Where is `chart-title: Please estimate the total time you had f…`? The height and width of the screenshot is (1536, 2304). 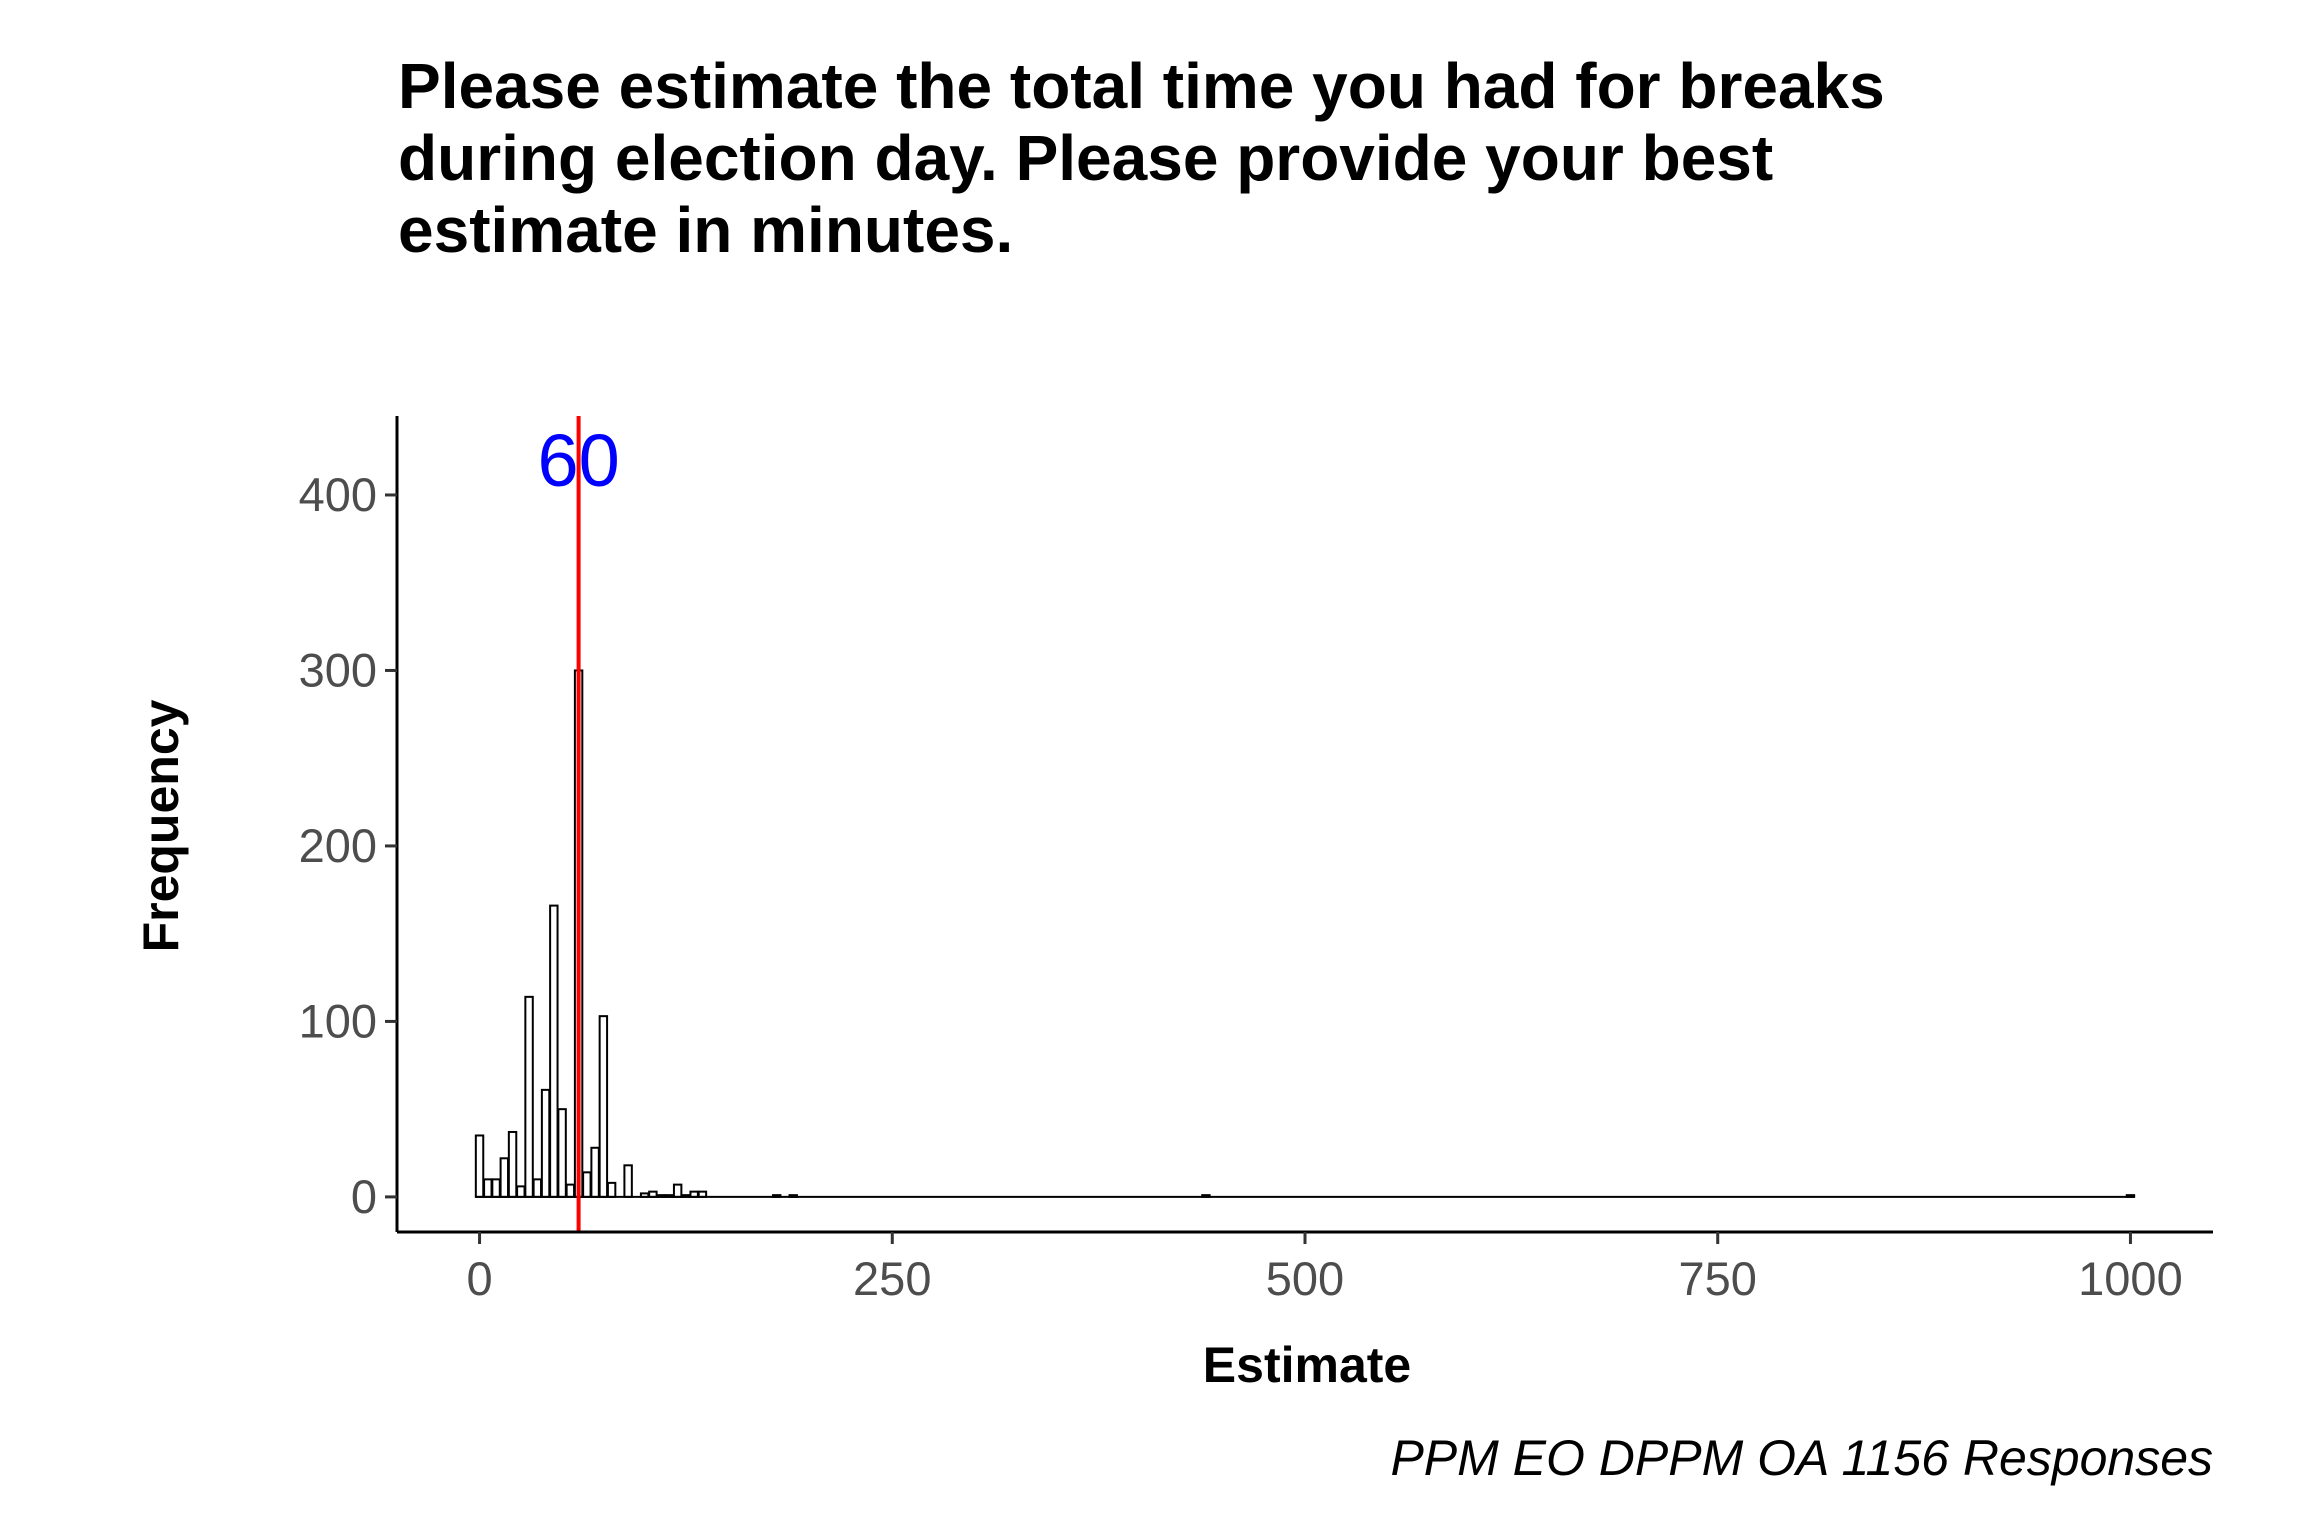
chart-title: Please estimate the total time you had f… is located at coordinates (1141, 158).